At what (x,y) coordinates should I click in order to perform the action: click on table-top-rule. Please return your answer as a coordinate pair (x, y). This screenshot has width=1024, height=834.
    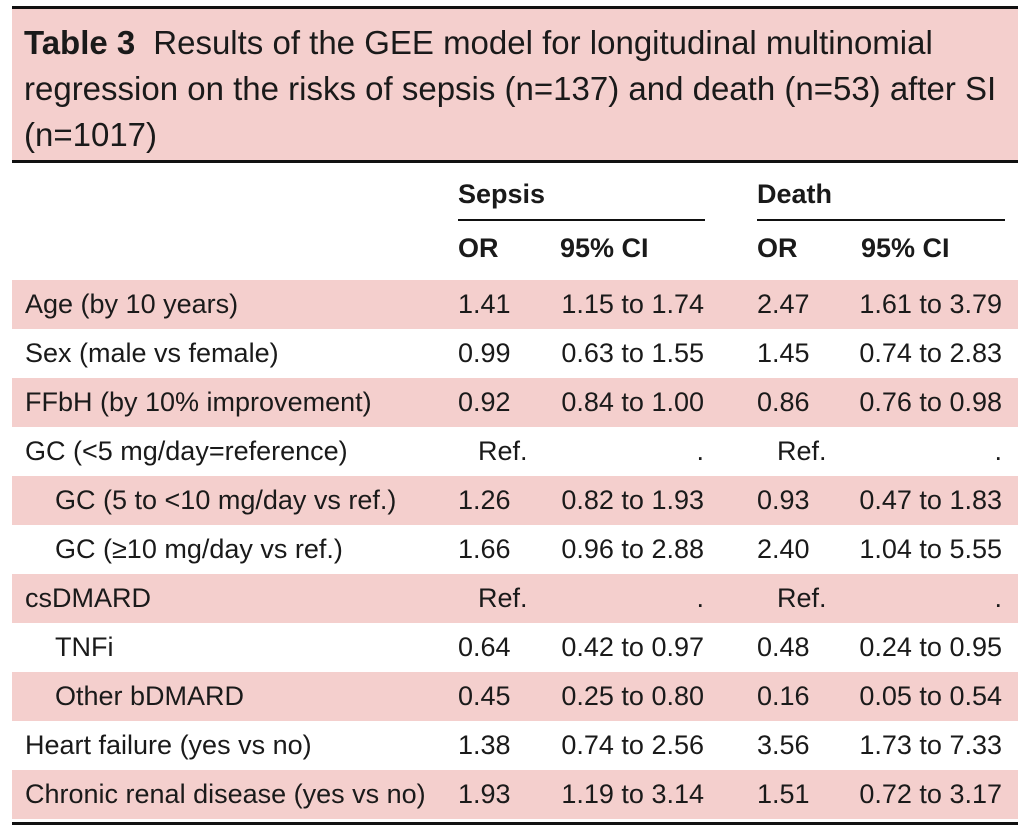
    Looking at the image, I should click on (515, 7).